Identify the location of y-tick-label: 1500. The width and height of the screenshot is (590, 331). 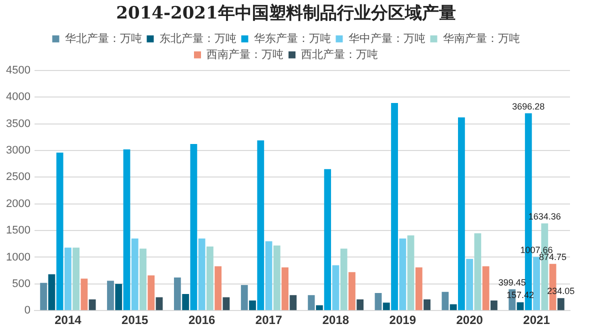
(18, 230).